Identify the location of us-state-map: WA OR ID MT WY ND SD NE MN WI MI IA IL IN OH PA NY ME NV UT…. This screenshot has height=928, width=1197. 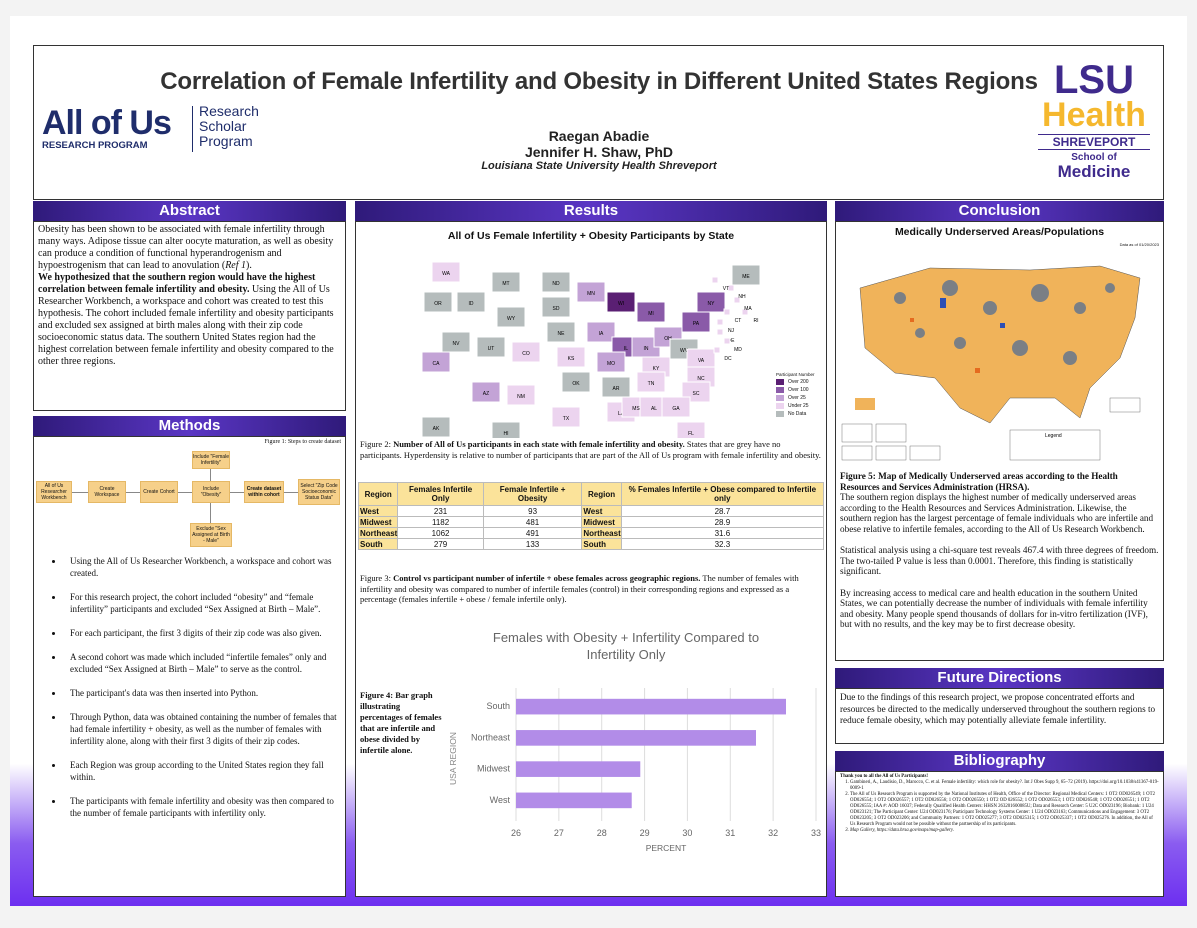
(591, 349).